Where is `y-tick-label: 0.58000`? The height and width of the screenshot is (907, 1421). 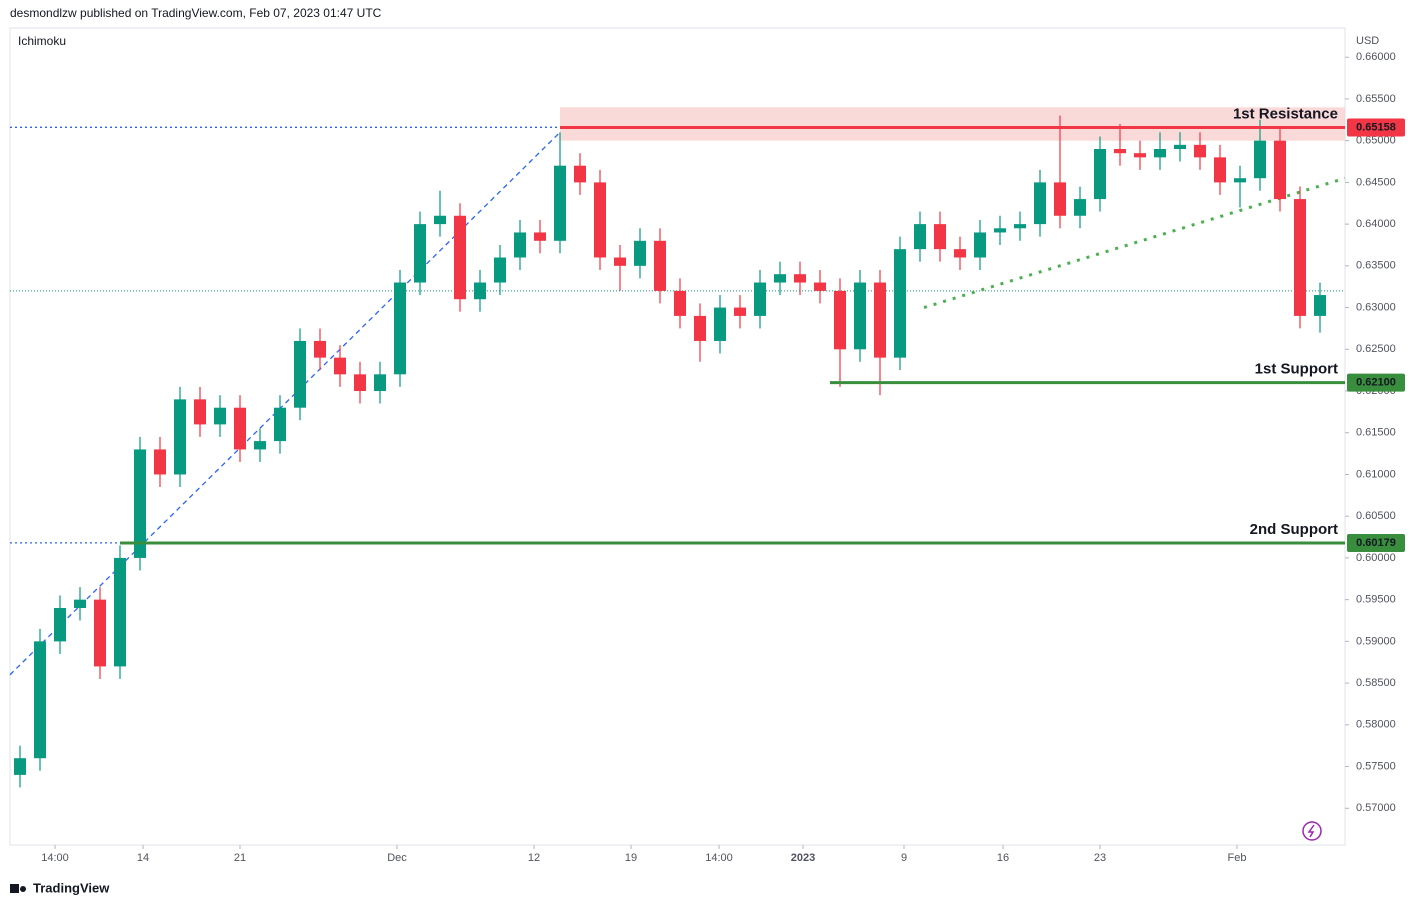
y-tick-label: 0.58000 is located at coordinates (1376, 725).